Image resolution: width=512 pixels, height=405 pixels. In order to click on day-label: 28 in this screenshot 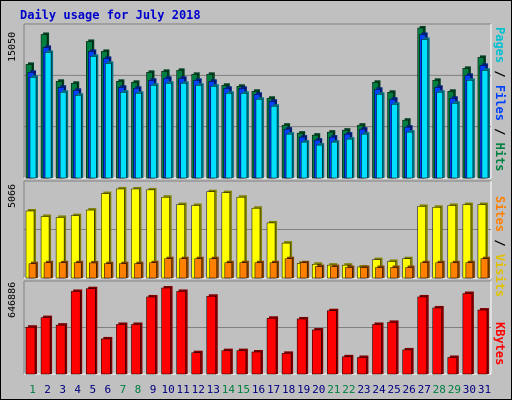, I will do `click(439, 389)`.